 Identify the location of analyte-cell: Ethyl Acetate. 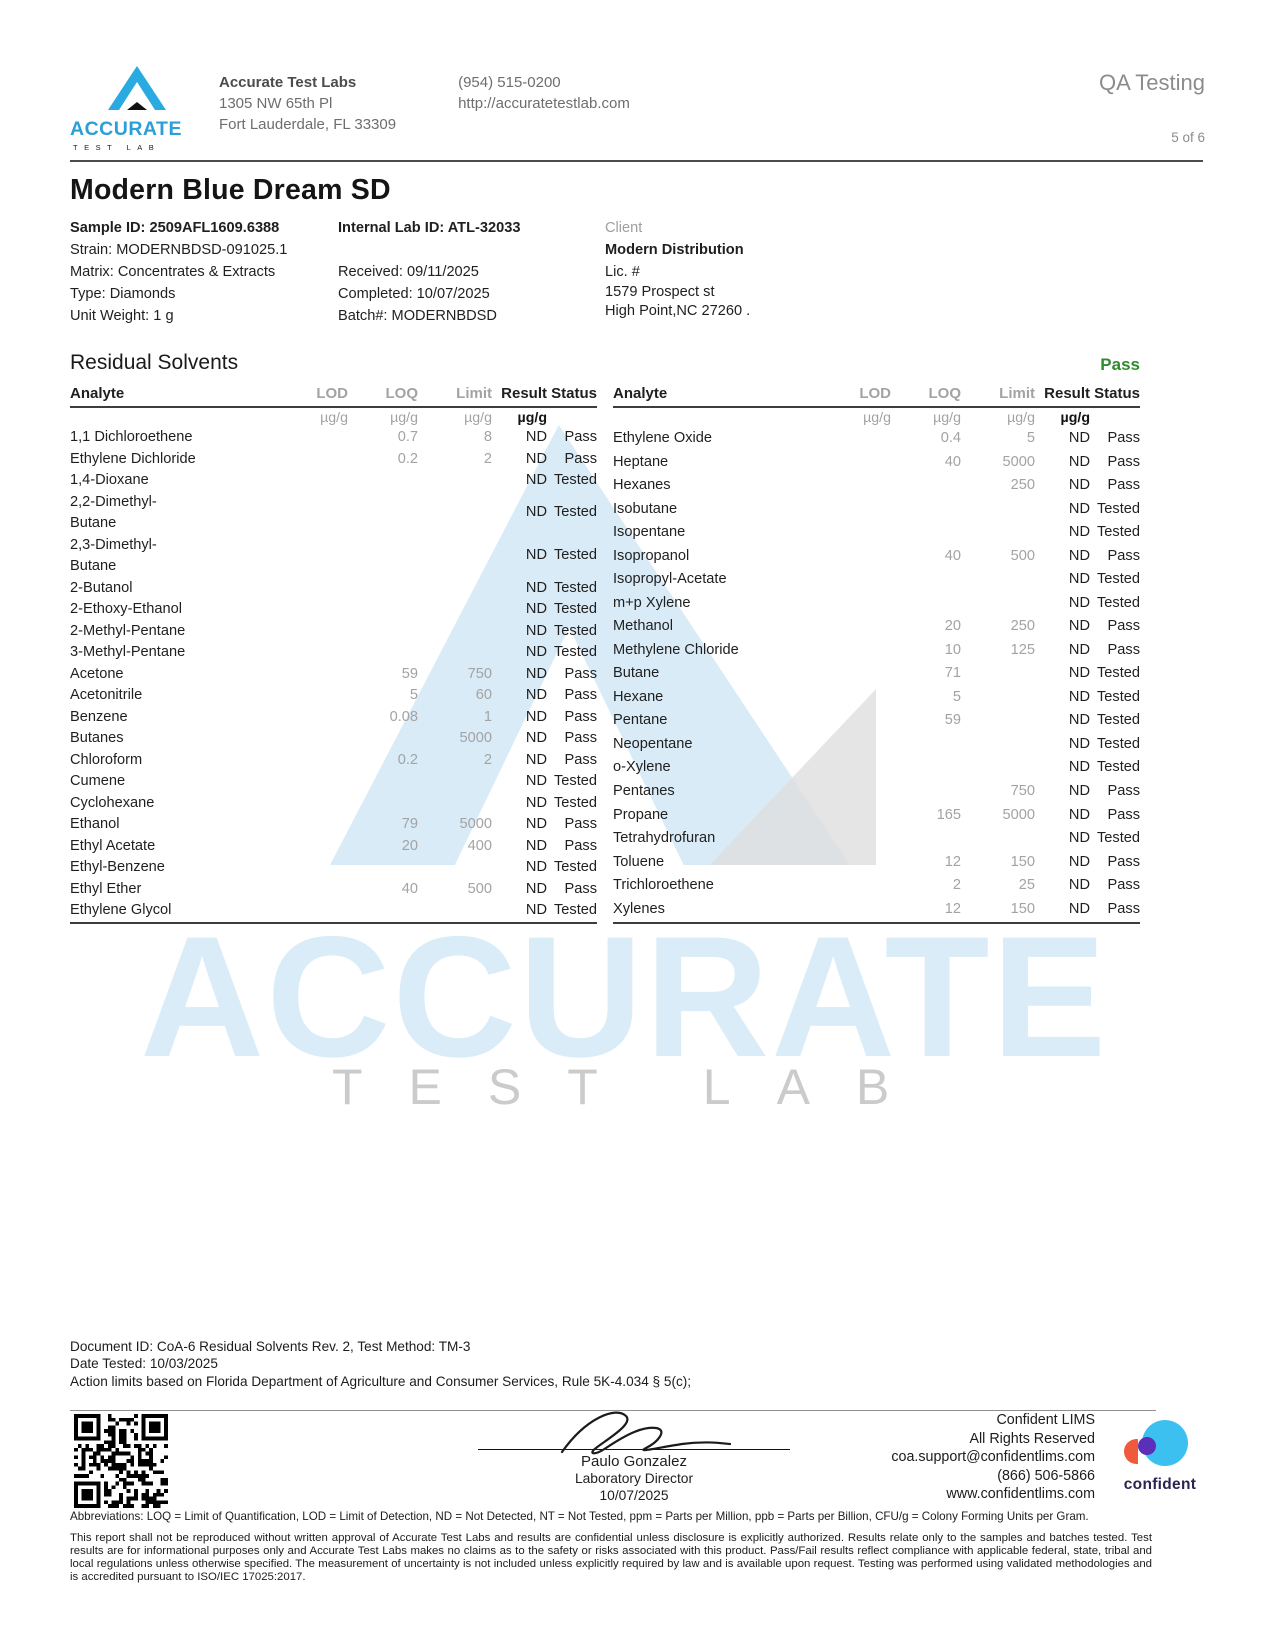
(113, 845).